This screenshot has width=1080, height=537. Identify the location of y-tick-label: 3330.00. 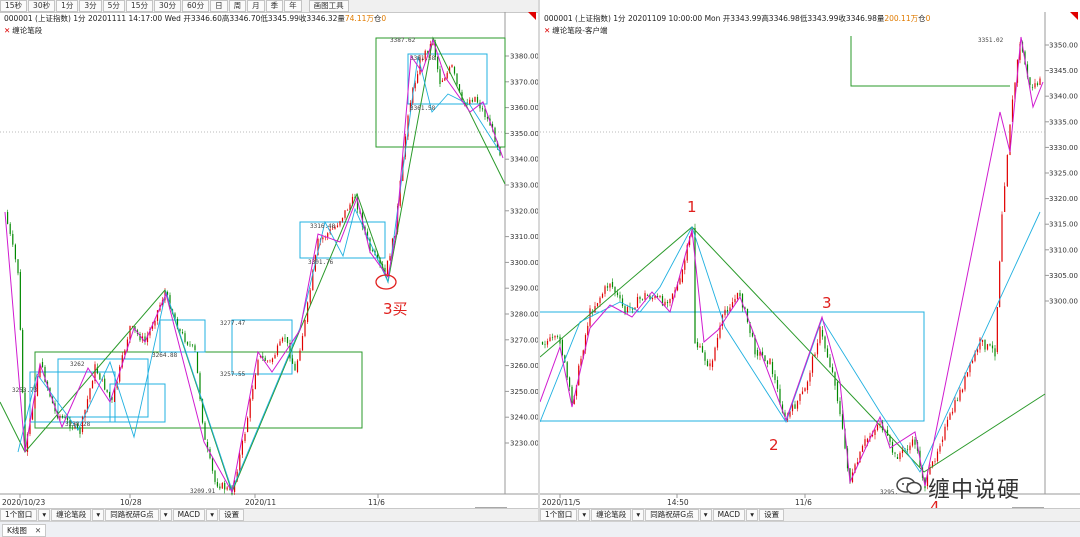
(1063, 148).